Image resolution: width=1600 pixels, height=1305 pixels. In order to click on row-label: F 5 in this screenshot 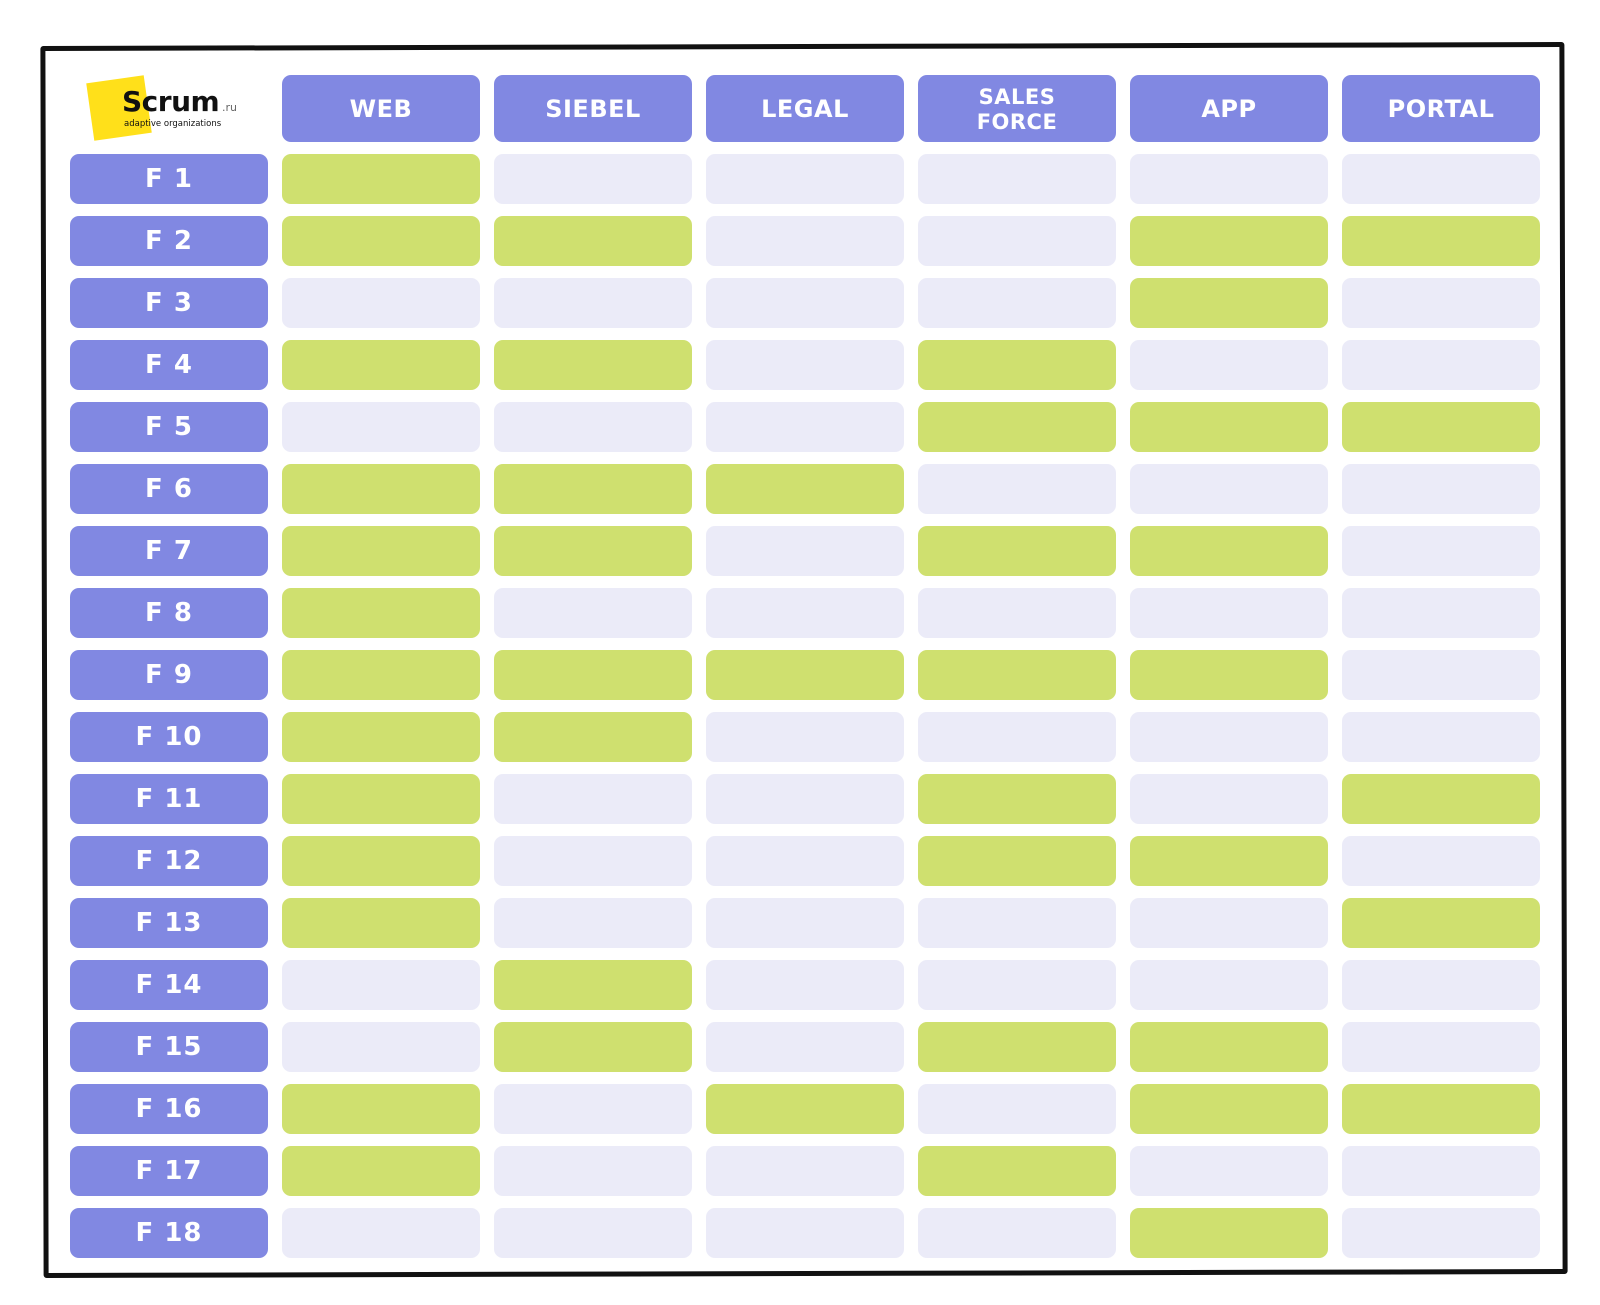, I will do `click(169, 427)`.